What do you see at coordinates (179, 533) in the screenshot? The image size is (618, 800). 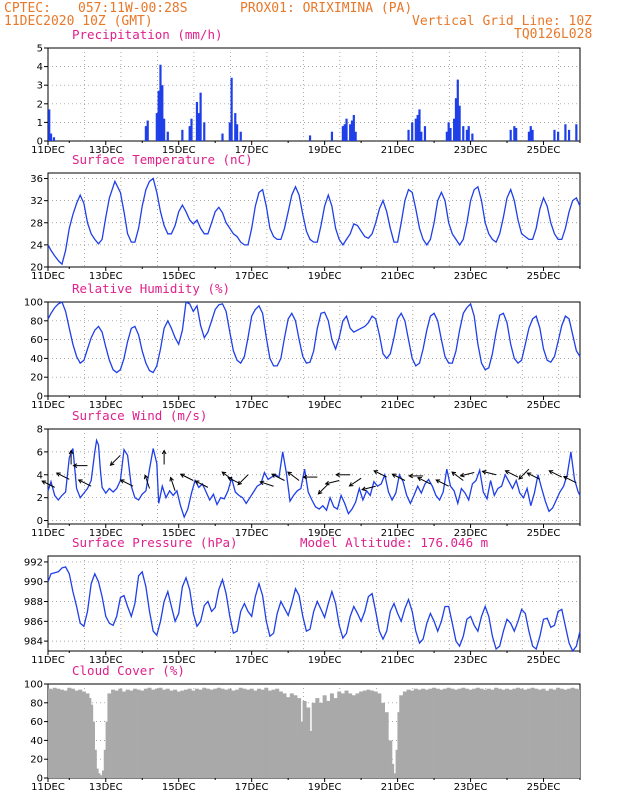 I see `wind-xtick-label: 15DEC` at bounding box center [179, 533].